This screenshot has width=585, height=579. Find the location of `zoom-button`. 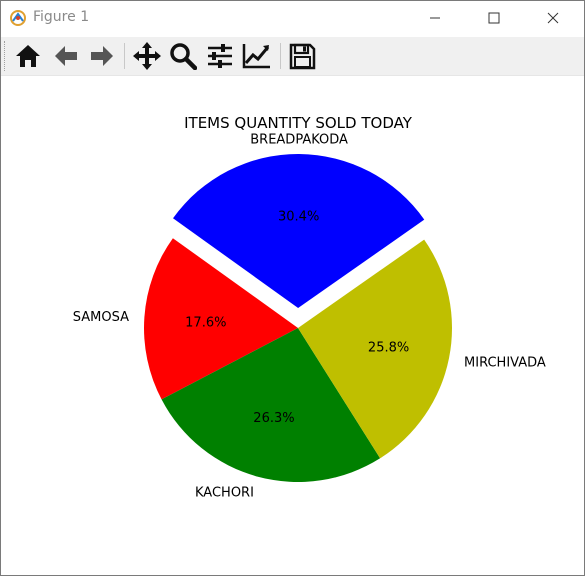

zoom-button is located at coordinates (183, 56).